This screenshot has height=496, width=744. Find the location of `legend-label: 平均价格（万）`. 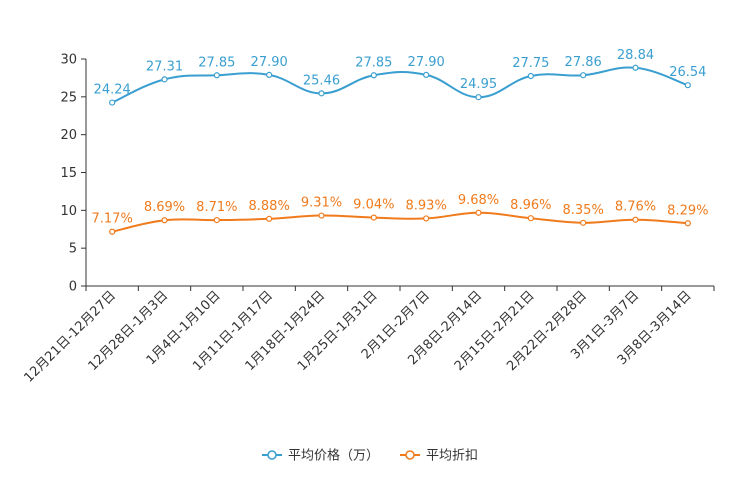

legend-label: 平均价格（万） is located at coordinates (333, 456).